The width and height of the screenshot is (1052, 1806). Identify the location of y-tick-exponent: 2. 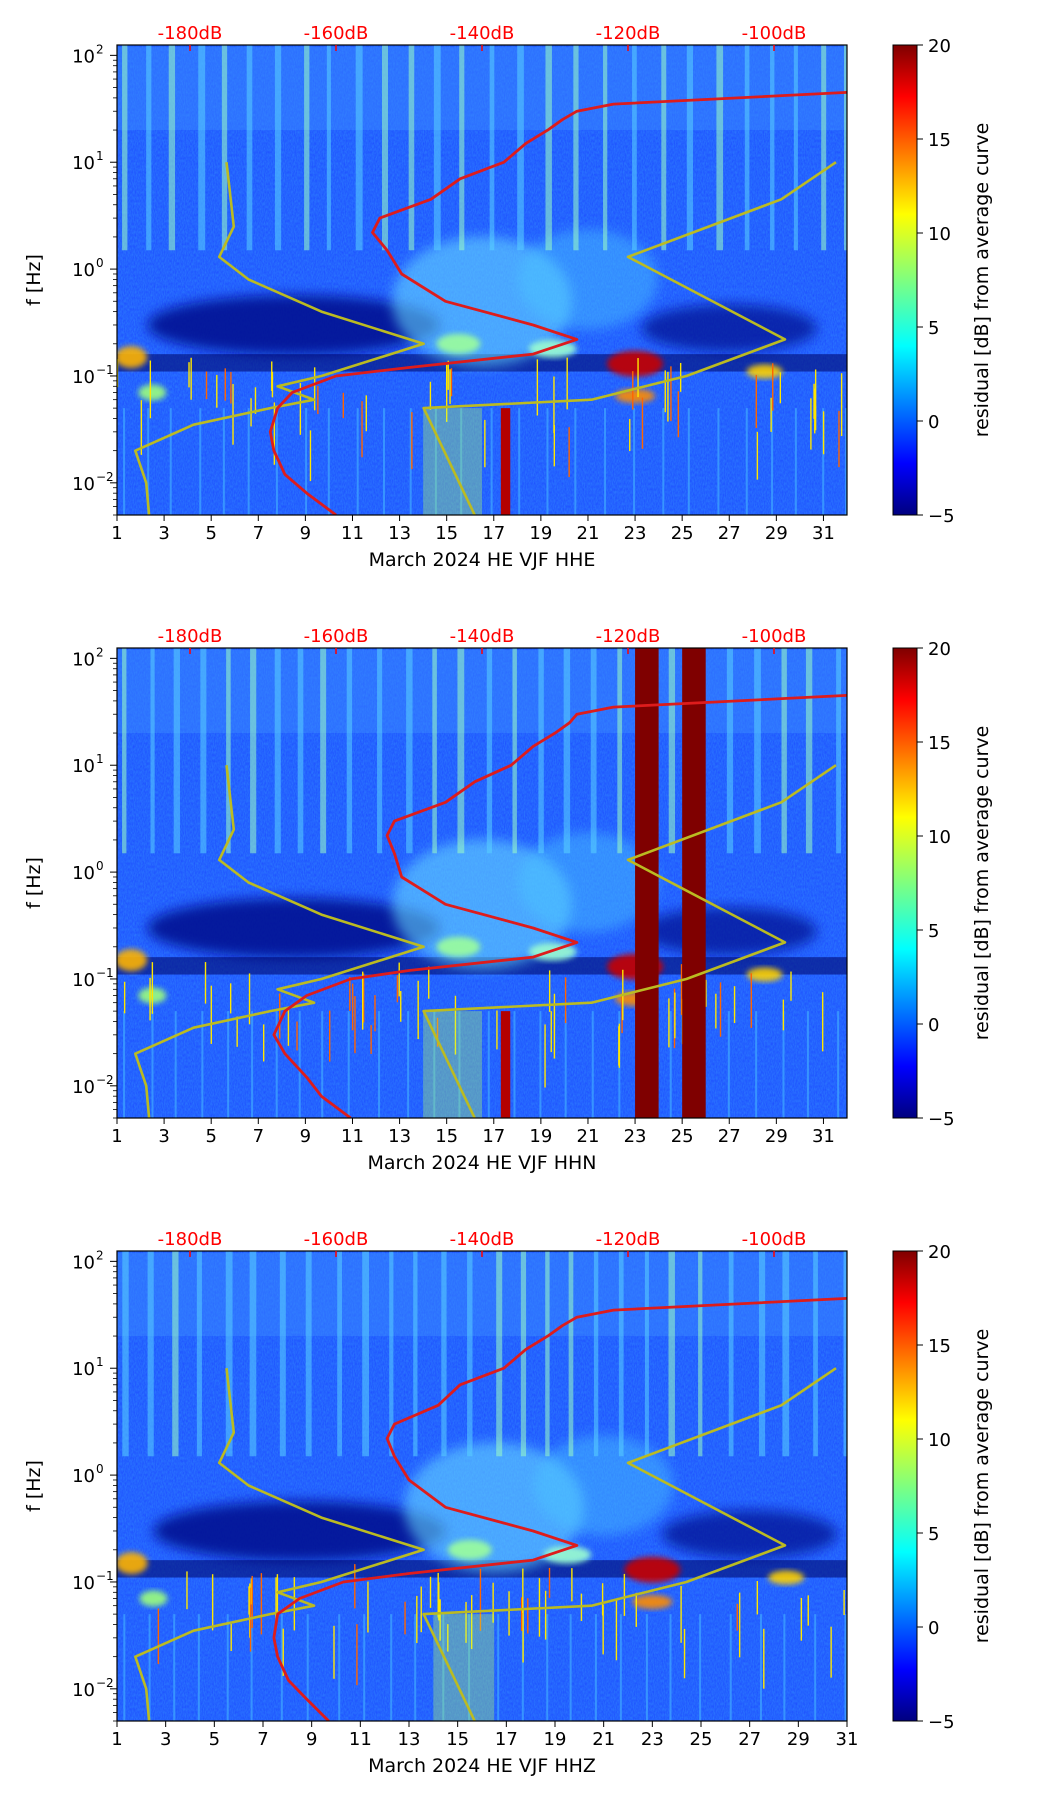
(100, 1255).